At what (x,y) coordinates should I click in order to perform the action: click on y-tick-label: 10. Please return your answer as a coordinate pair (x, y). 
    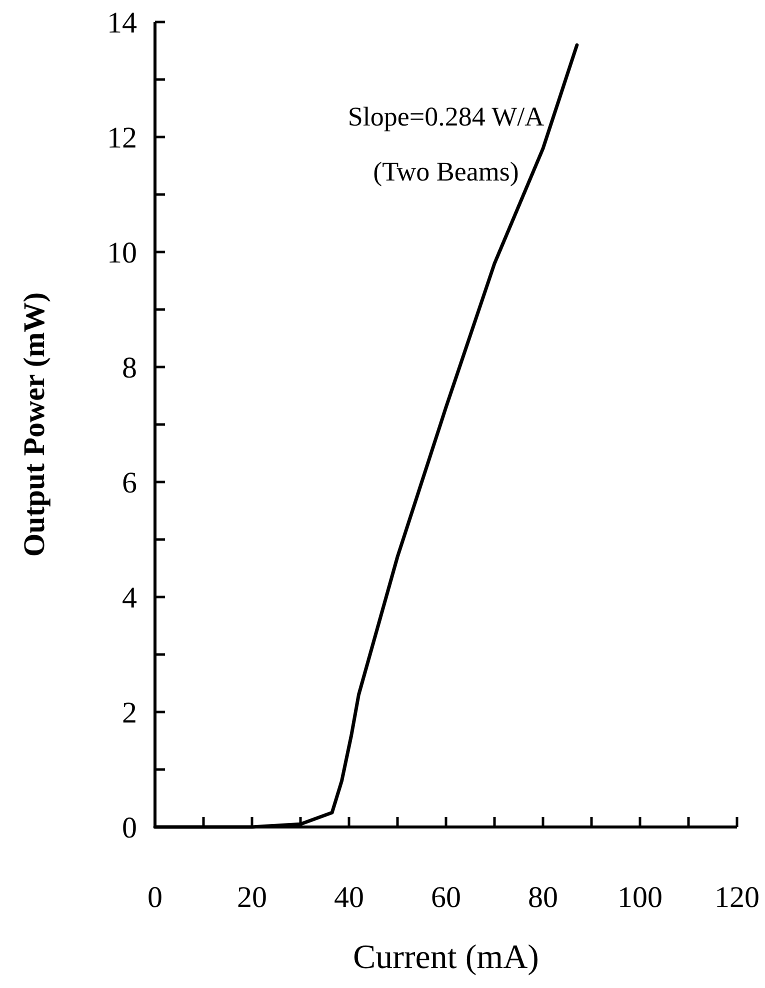
    Looking at the image, I should click on (122, 253).